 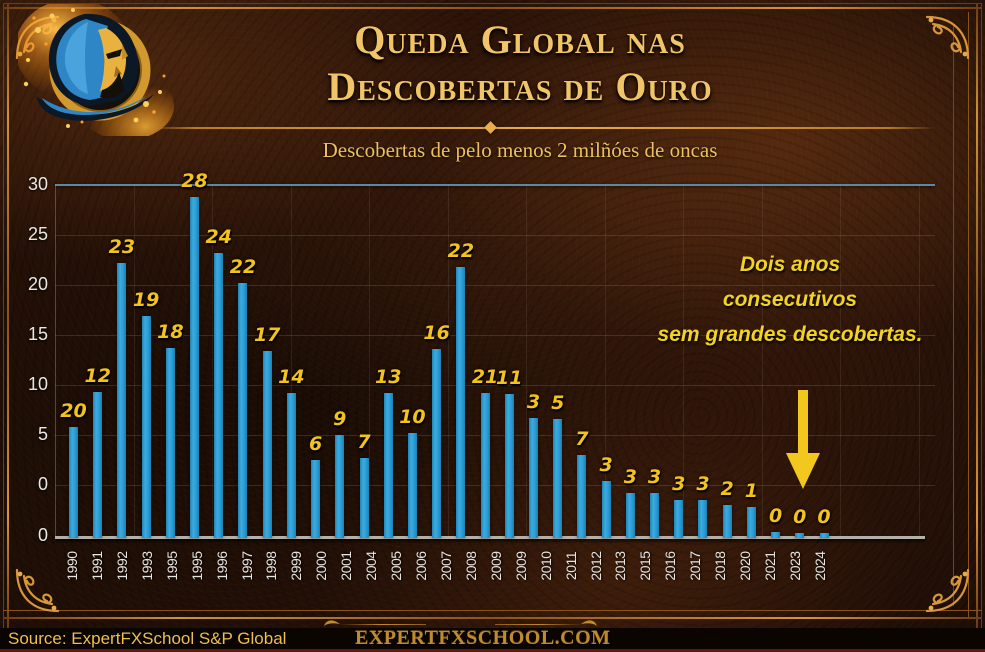 I want to click on bar-value-label: 10, so click(x=412, y=417).